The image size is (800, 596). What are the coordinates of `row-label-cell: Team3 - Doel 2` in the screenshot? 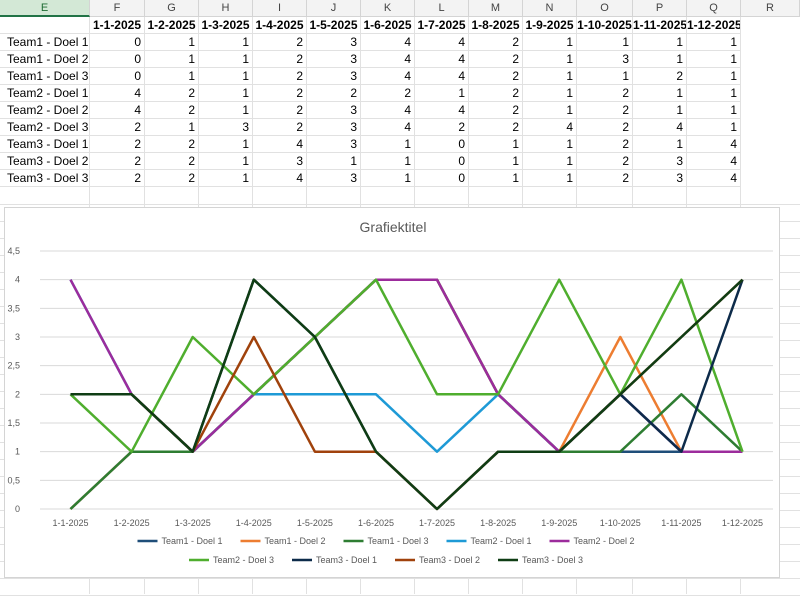 It's located at (45, 161).